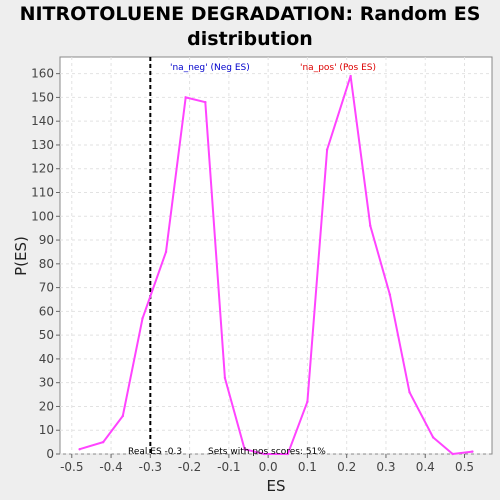  I want to click on x-axis-ticks: -0.5 -0.4 -0.3 -0.2 -0.1 0.0 0.1 0.2 0.3 0.4 0.5, so click(267, 464).